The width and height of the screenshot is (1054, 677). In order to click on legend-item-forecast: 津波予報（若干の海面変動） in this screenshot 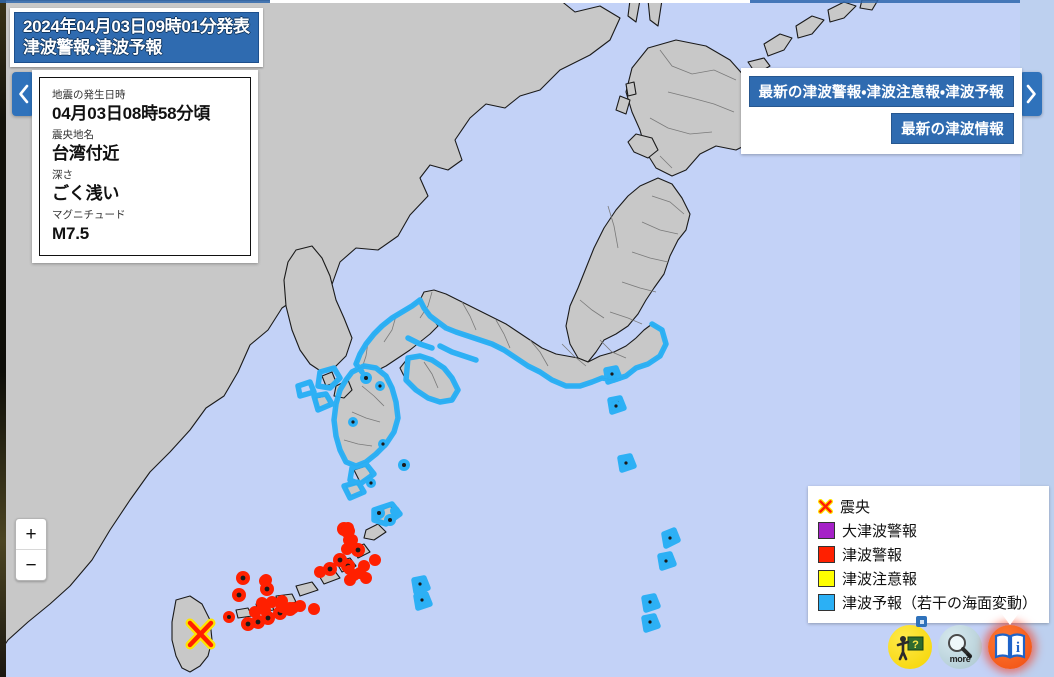, I will do `click(927, 602)`.